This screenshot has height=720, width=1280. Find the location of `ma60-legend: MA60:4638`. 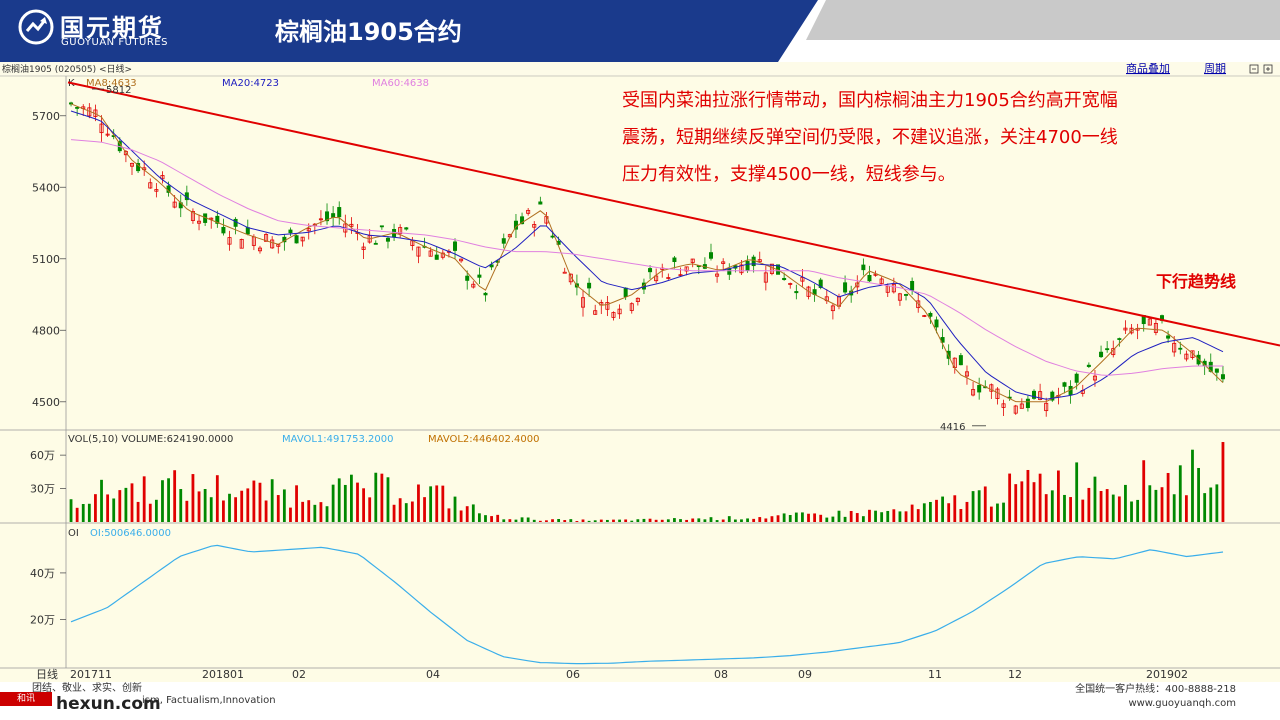

ma60-legend: MA60:4638 is located at coordinates (400, 83).